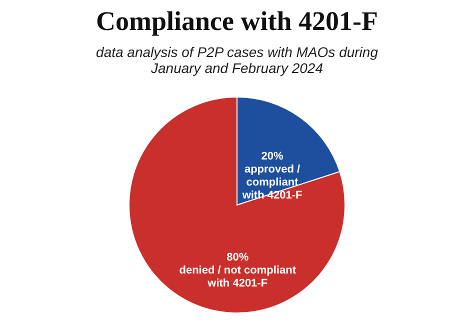 This screenshot has height=335, width=474. What do you see at coordinates (271, 182) in the screenshot?
I see `slice-label: approved / compliant with 4201-F` at bounding box center [271, 182].